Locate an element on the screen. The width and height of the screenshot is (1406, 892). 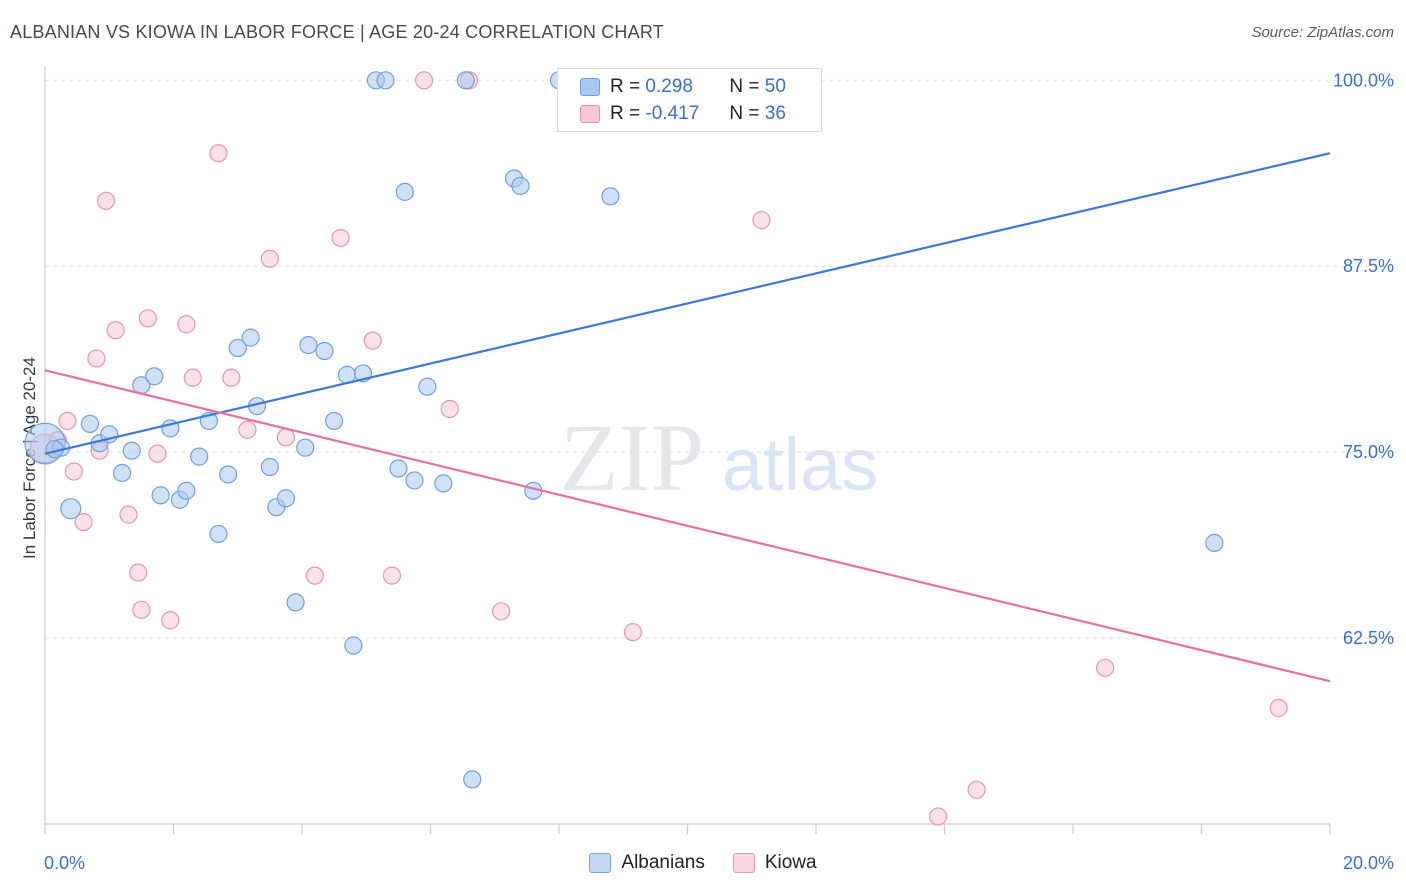
legend-item-kiowa: Kiowa is located at coordinates (774, 863).